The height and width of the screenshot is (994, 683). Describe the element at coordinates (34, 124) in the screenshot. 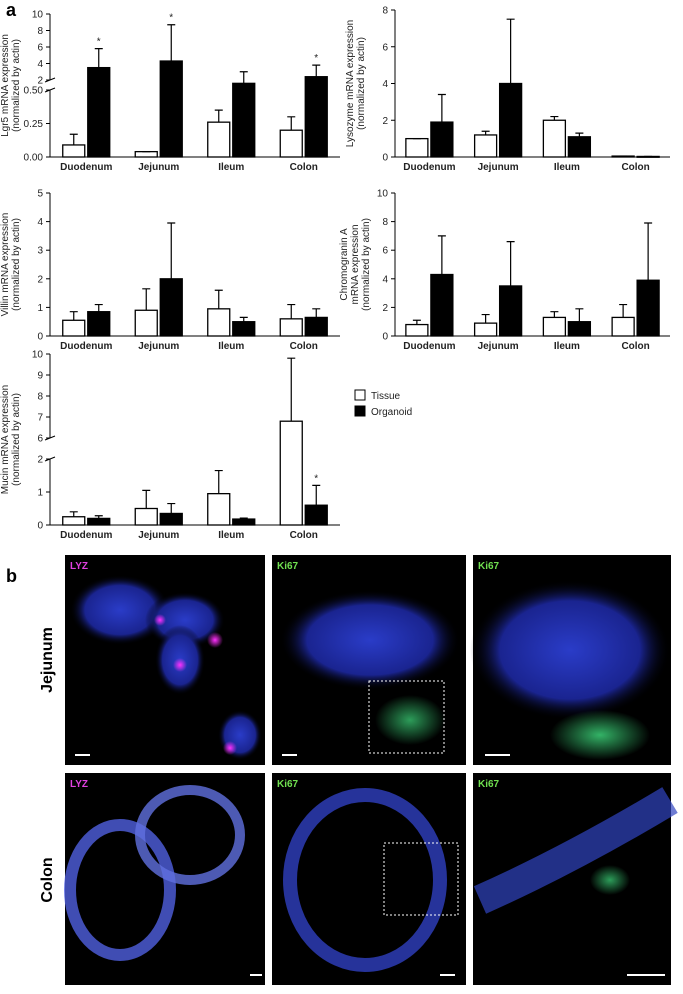

I see `y-tick-label: 0.25` at that location.